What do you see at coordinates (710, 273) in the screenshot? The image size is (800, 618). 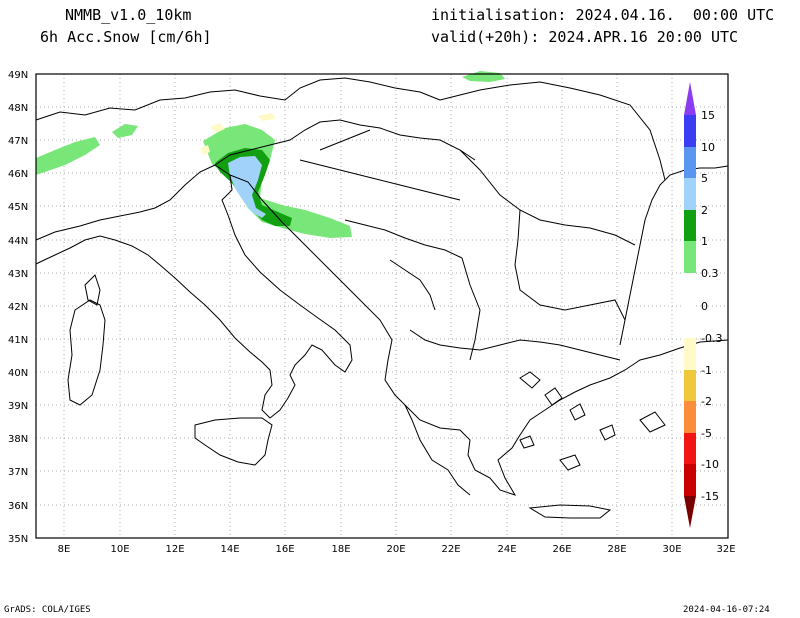 I see `colorbar-label: 0.3` at bounding box center [710, 273].